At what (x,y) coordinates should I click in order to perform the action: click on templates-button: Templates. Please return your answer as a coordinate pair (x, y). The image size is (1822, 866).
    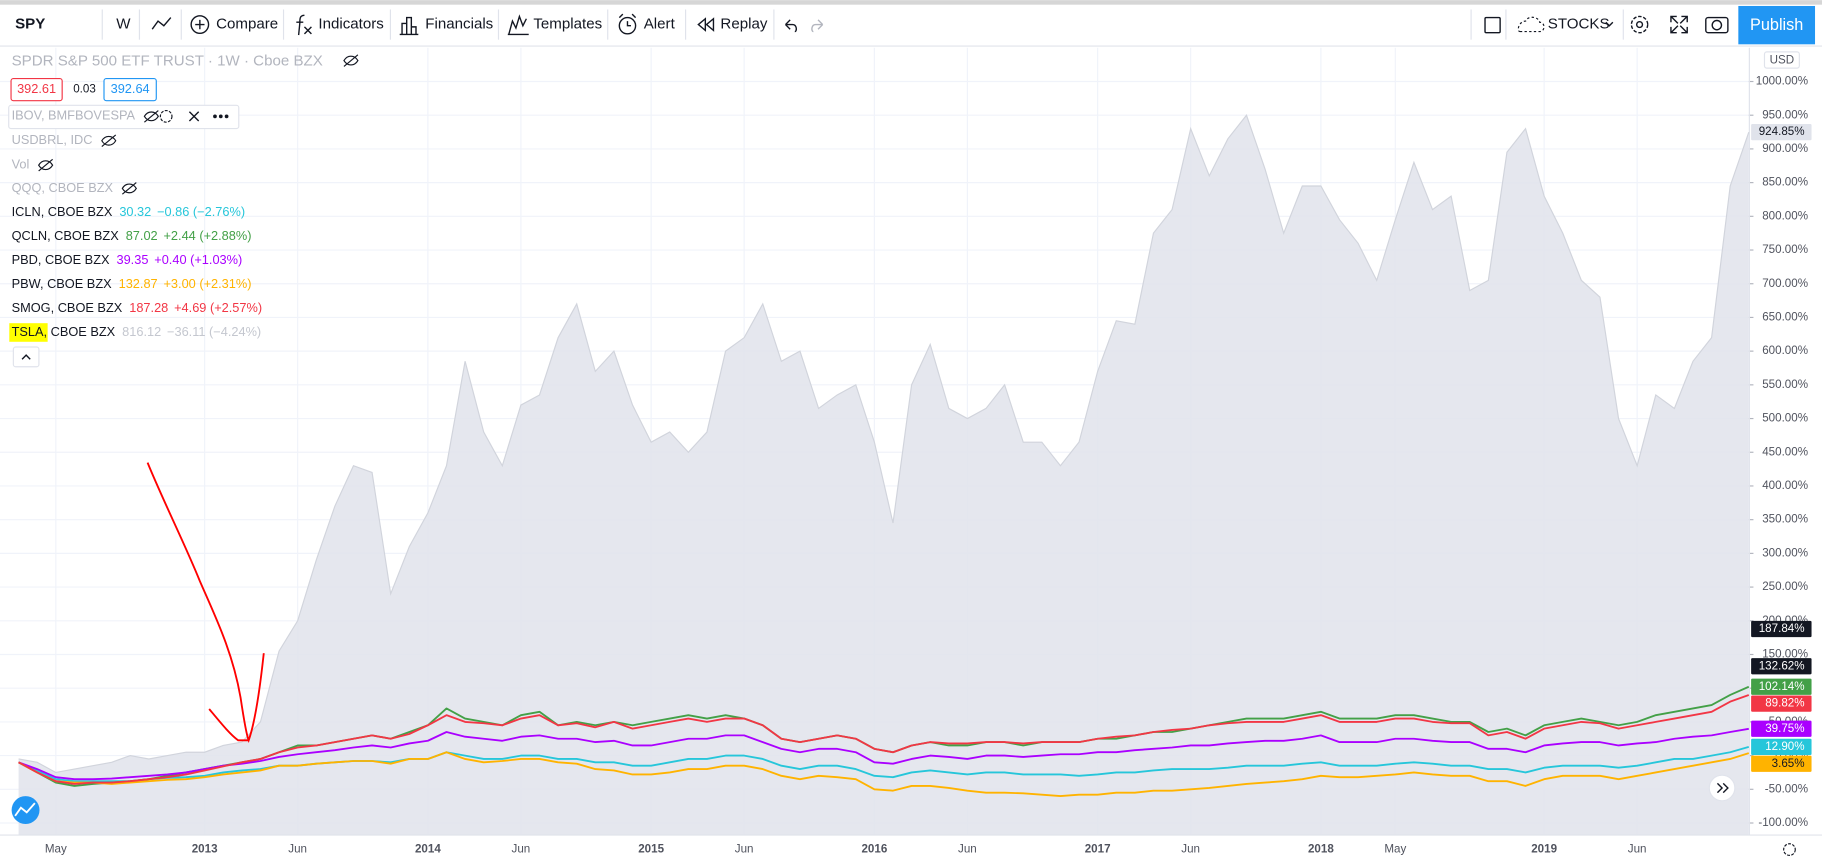
    Looking at the image, I should click on (554, 25).